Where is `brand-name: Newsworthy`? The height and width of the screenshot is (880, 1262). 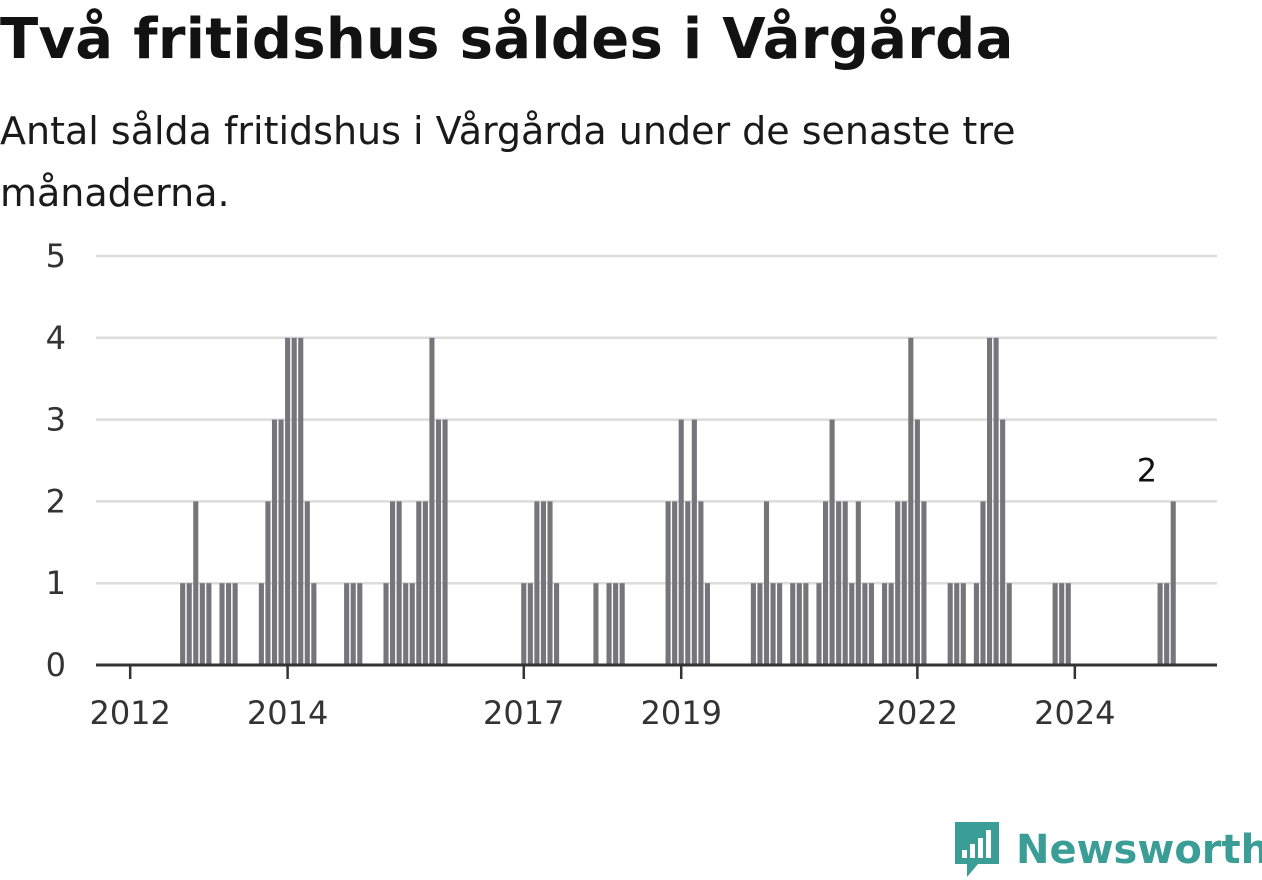 brand-name: Newsworthy is located at coordinates (1139, 850).